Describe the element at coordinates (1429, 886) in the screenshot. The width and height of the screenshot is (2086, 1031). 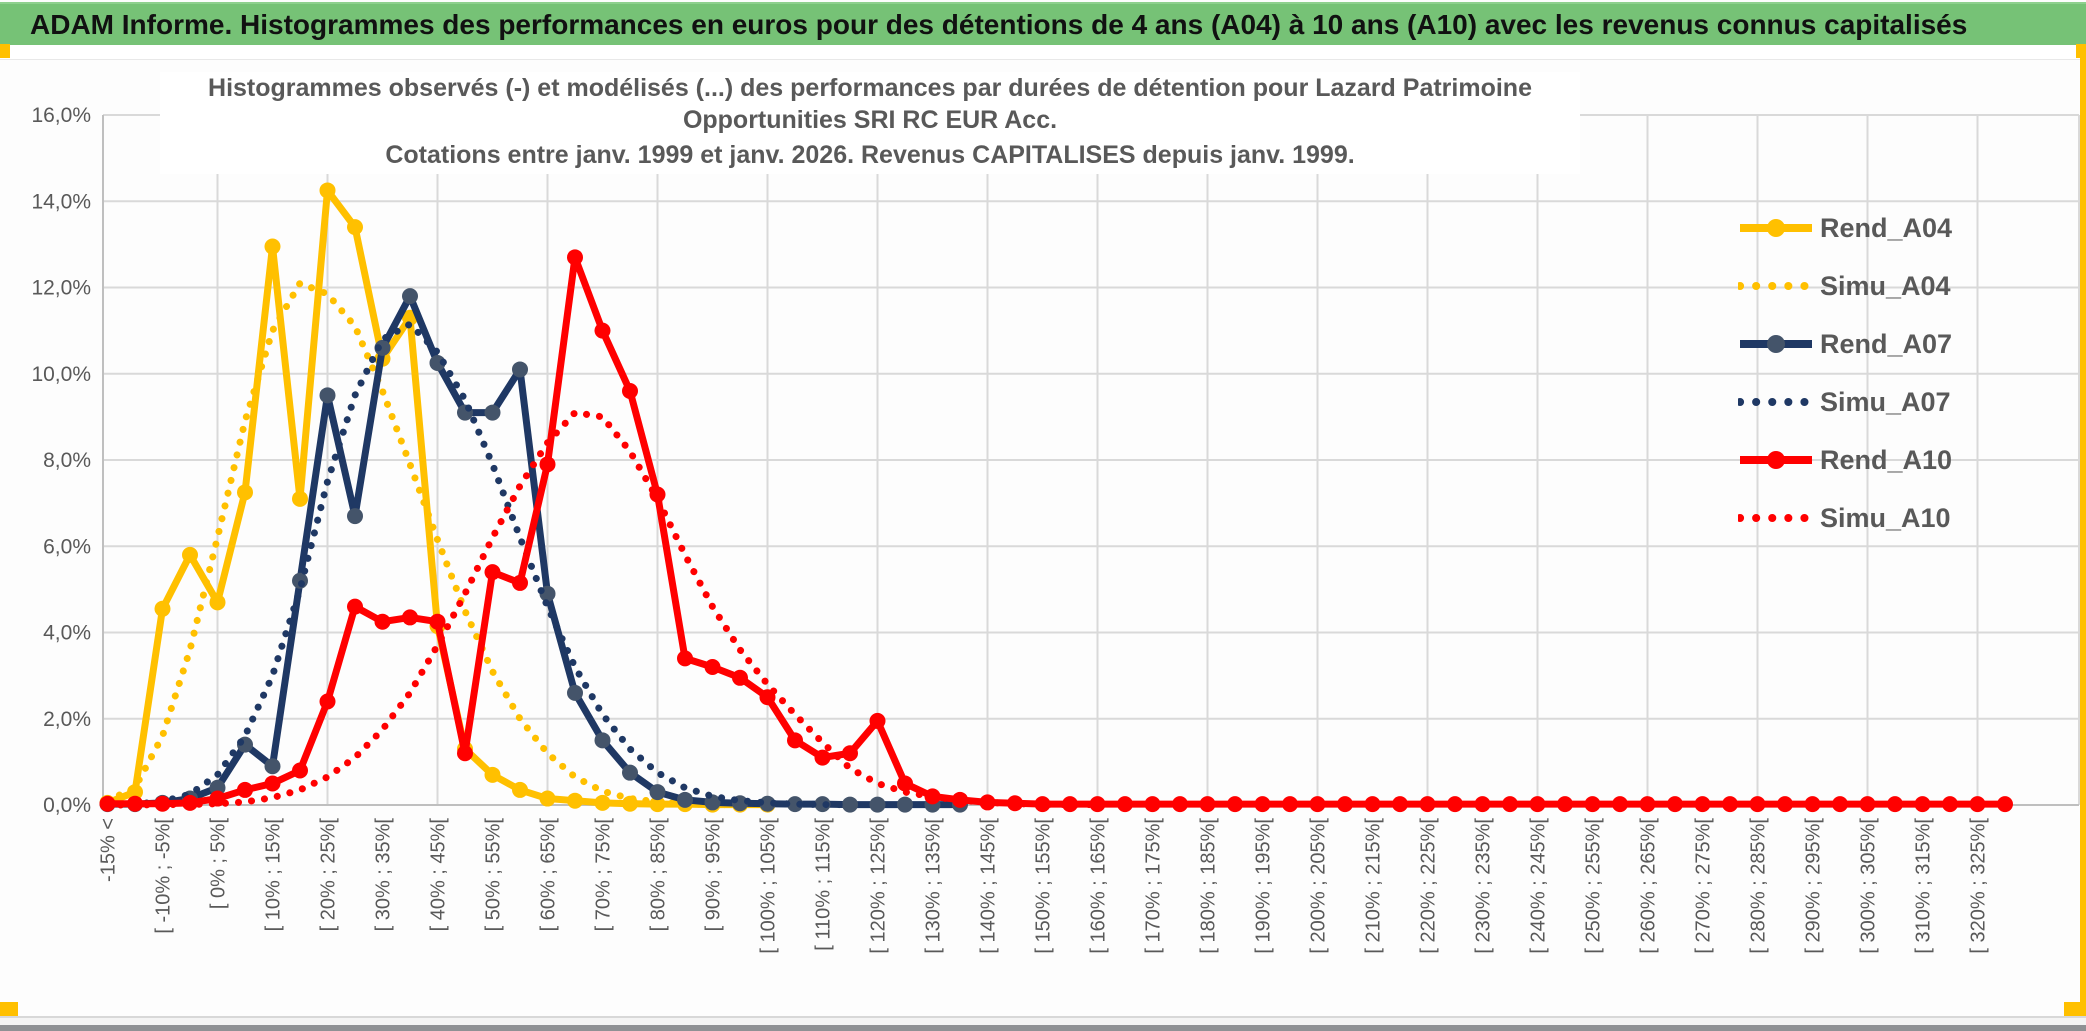
I see `x-tick-label: [ 220% ; 225%[` at that location.